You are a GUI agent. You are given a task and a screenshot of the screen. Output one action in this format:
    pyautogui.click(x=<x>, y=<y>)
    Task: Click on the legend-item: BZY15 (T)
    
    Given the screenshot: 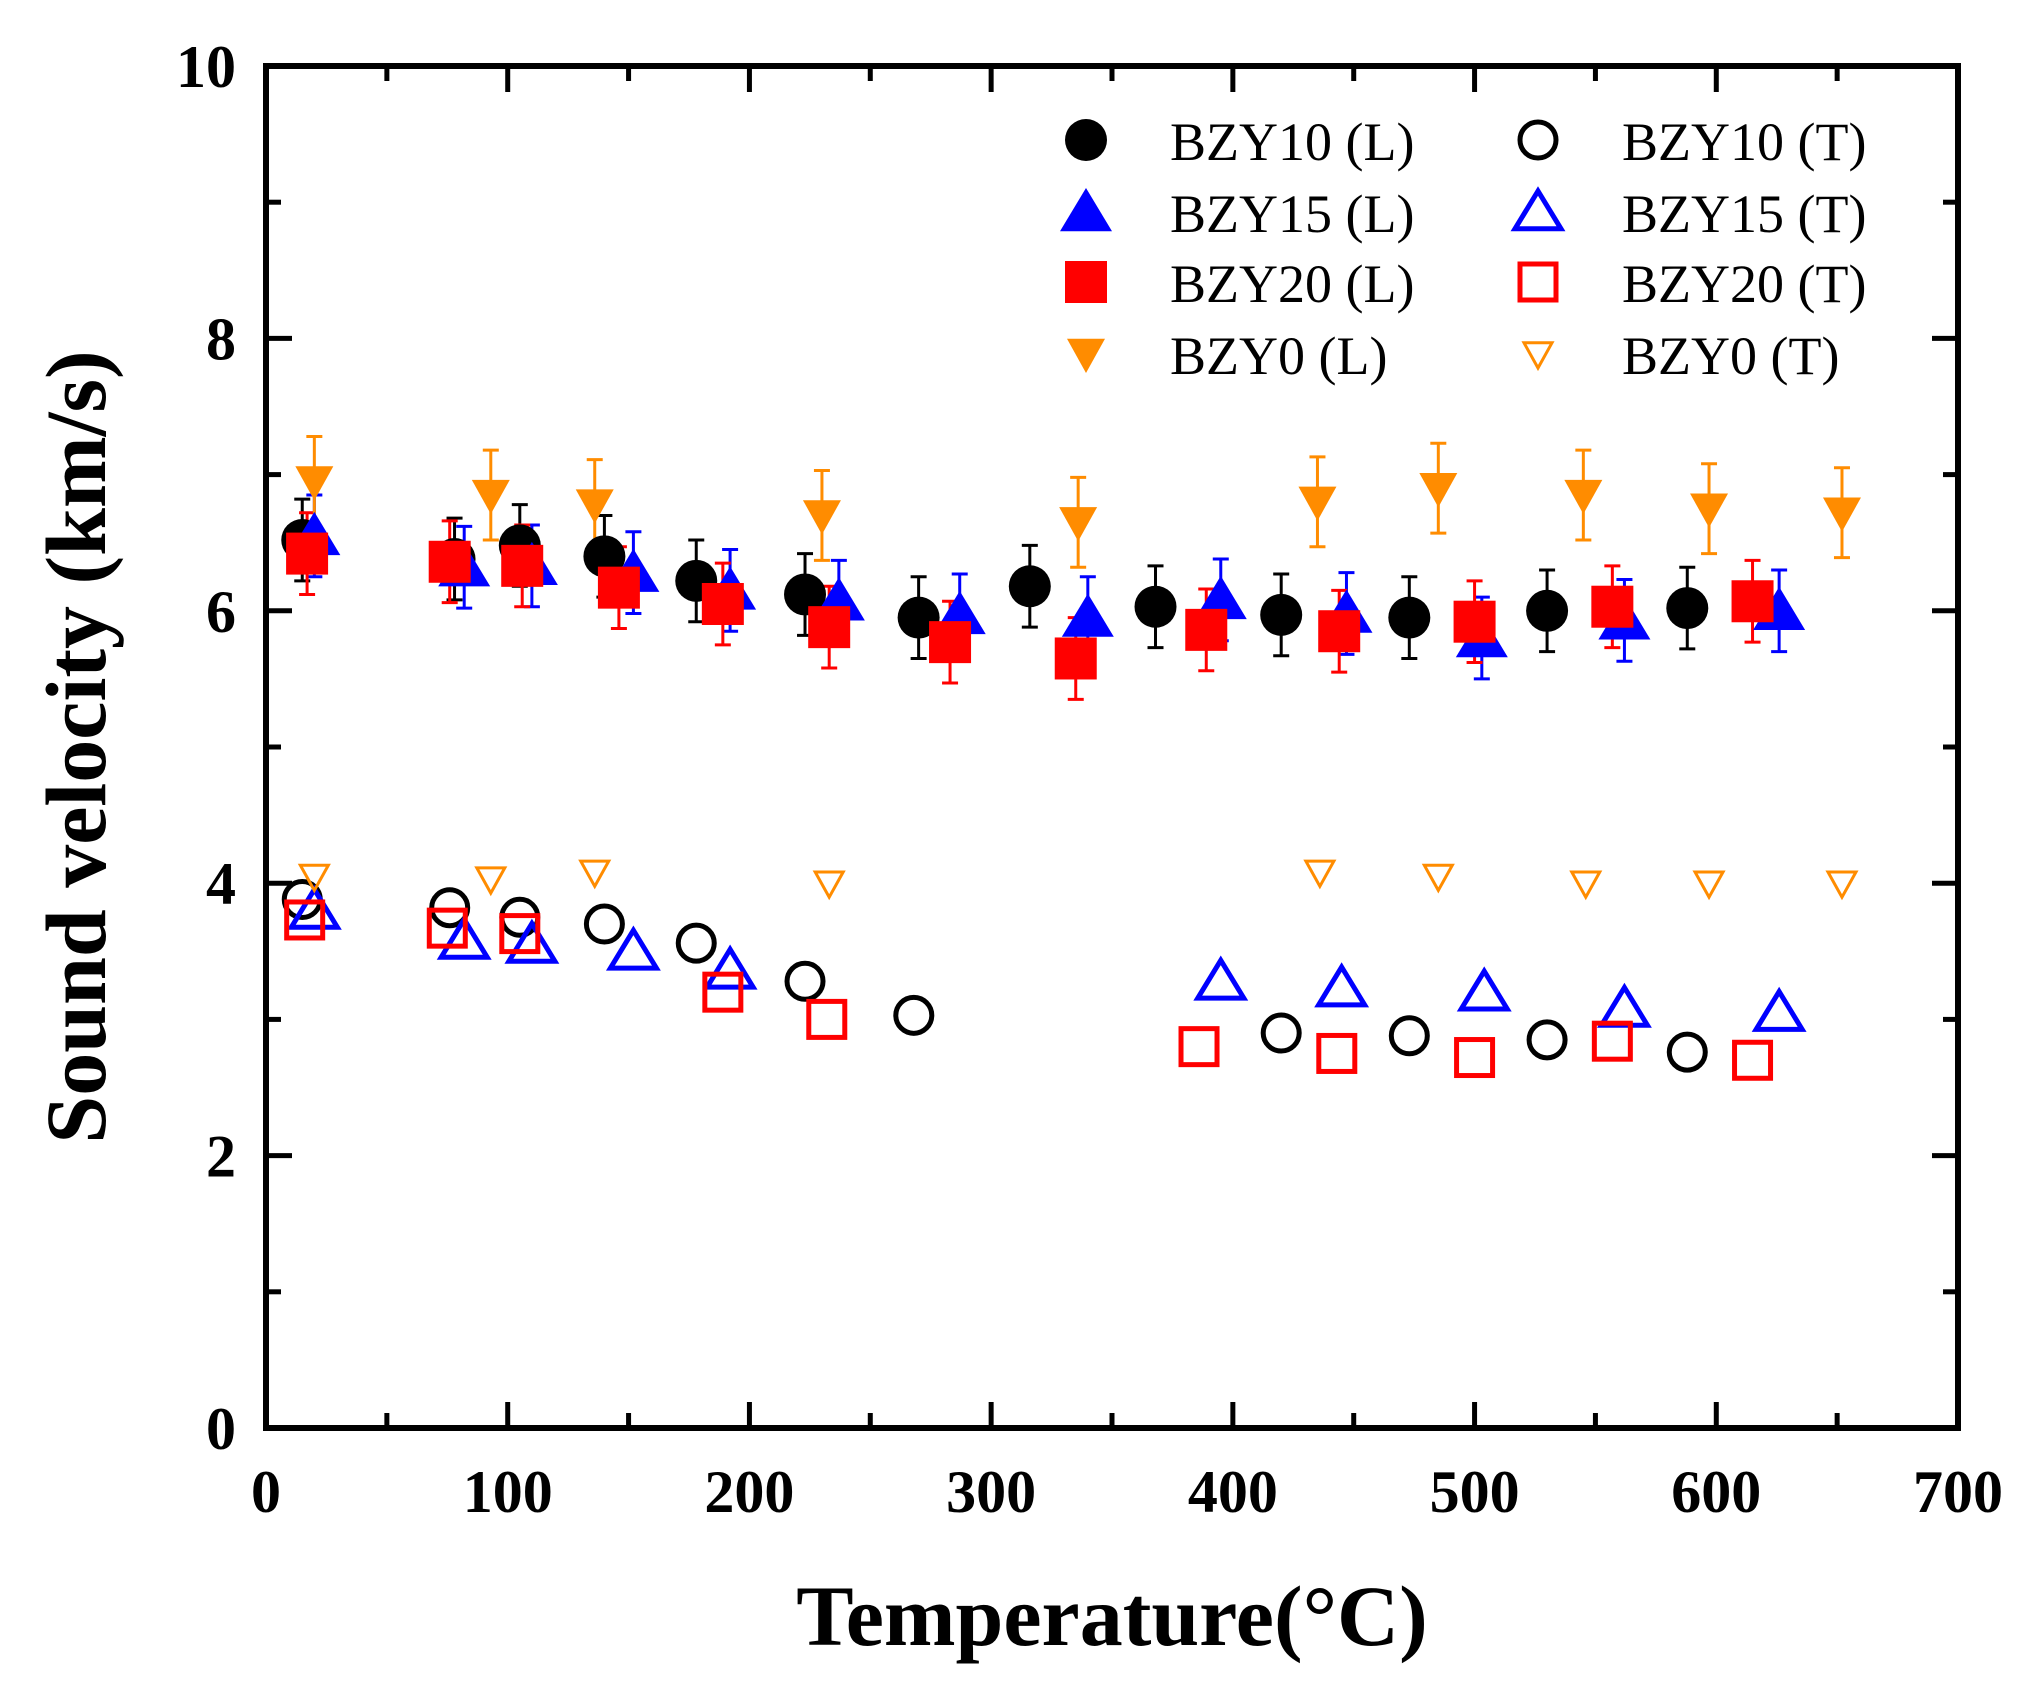 What is the action you would take?
    pyautogui.click(x=1688, y=214)
    